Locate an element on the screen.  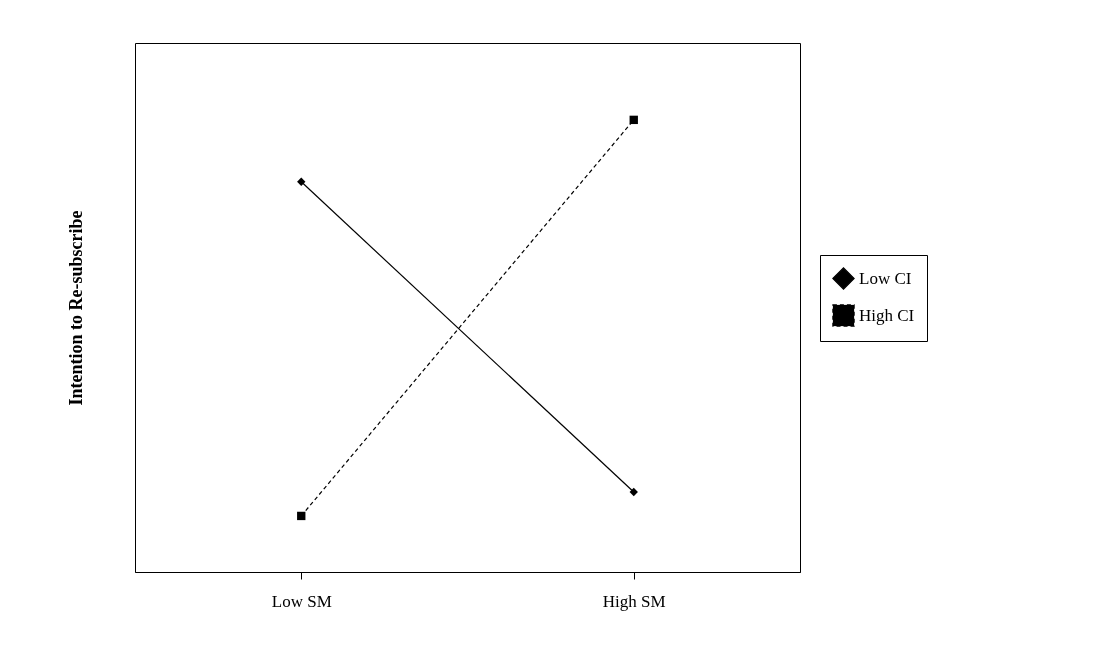
legend-label: High CI is located at coordinates (887, 315).